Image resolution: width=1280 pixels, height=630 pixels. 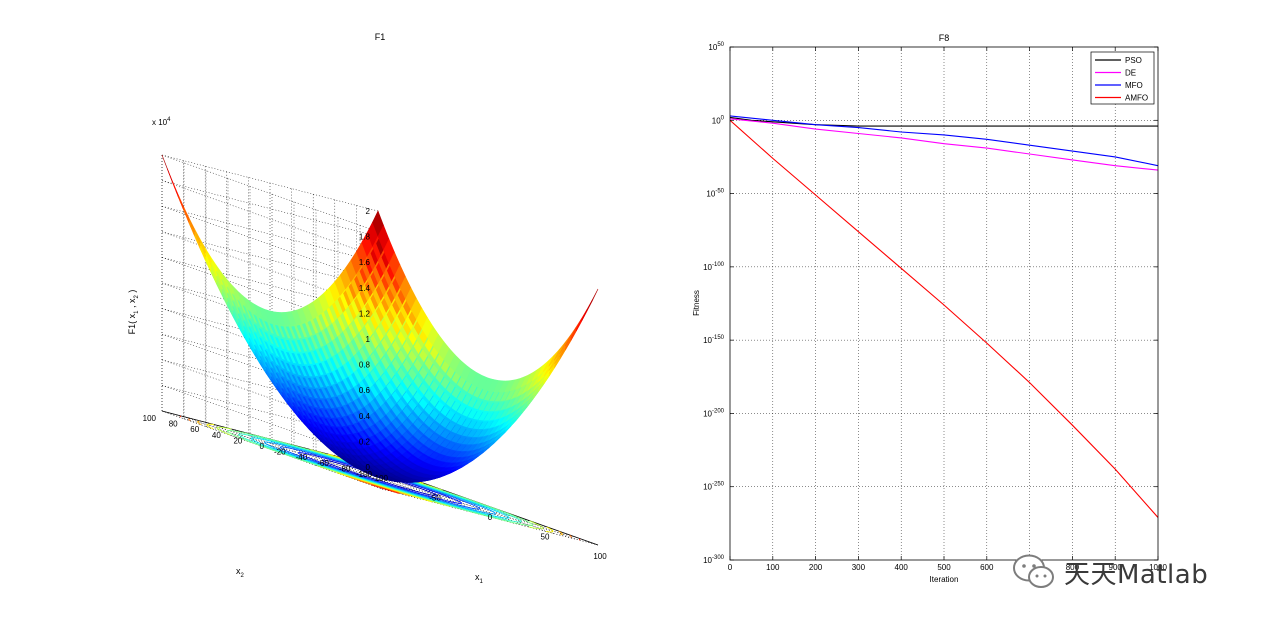 What do you see at coordinates (1136, 98) in the screenshot?
I see `legend-label: AMFO` at bounding box center [1136, 98].